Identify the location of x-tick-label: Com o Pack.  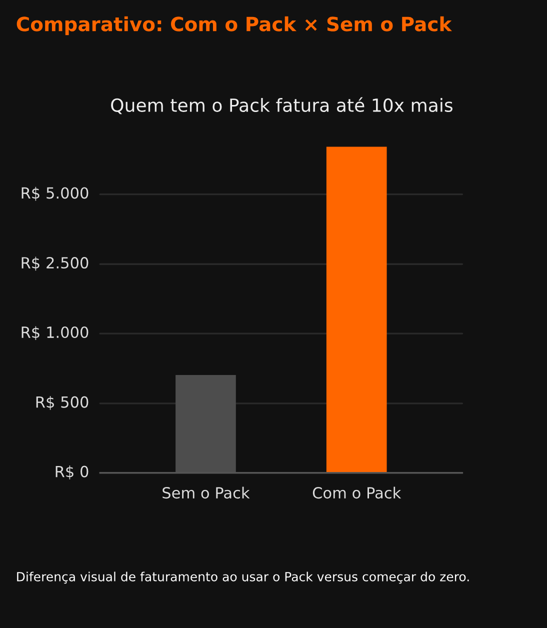
(357, 492).